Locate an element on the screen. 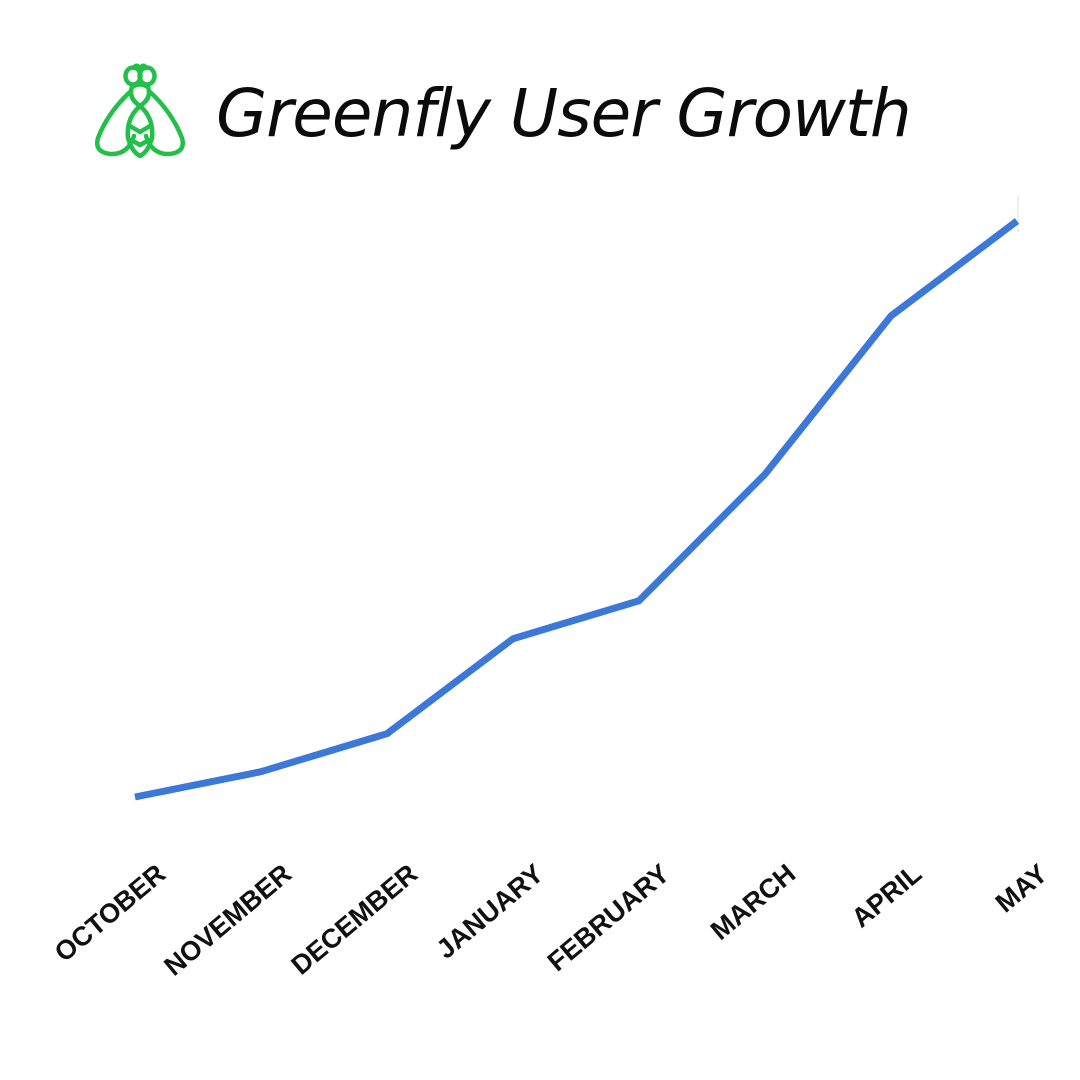 This screenshot has height=1080, width=1080. x-tick-label: OCTOBER is located at coordinates (110, 912).